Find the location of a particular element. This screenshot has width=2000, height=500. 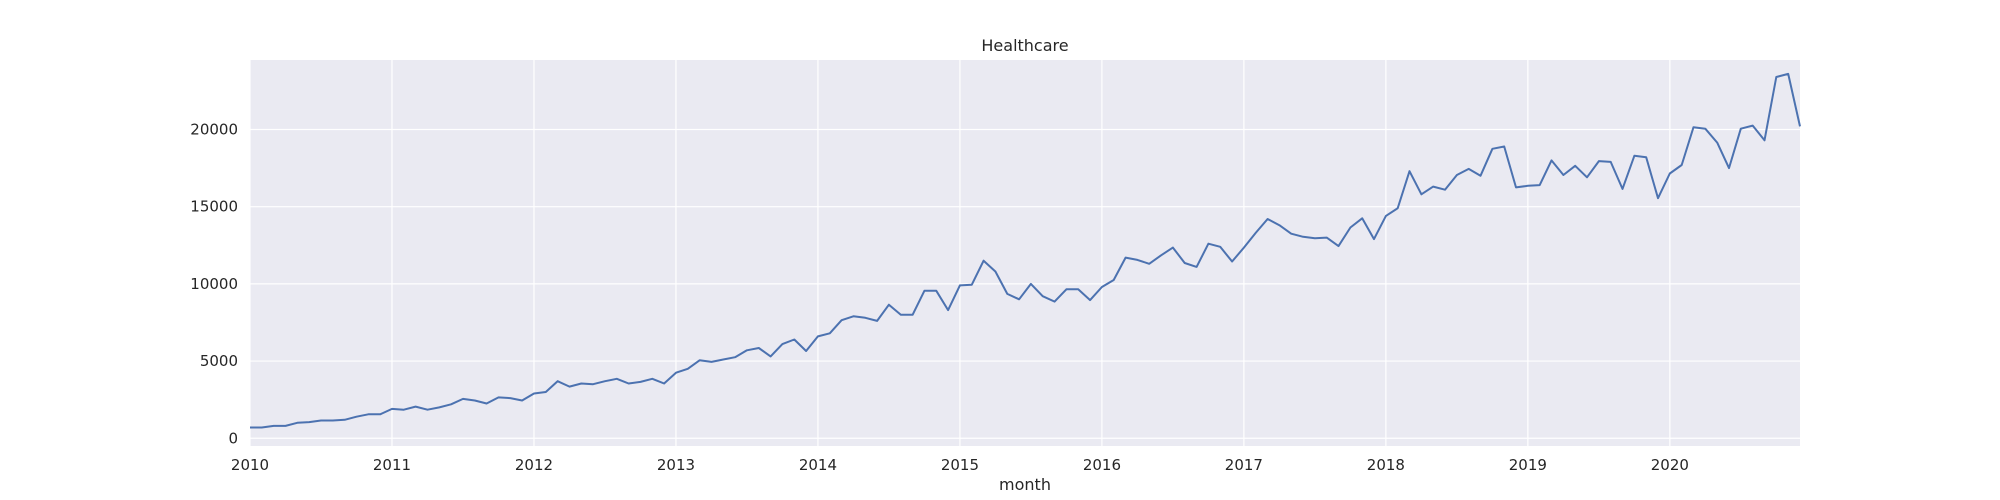

x-tick-label: 2012 is located at coordinates (534, 465).